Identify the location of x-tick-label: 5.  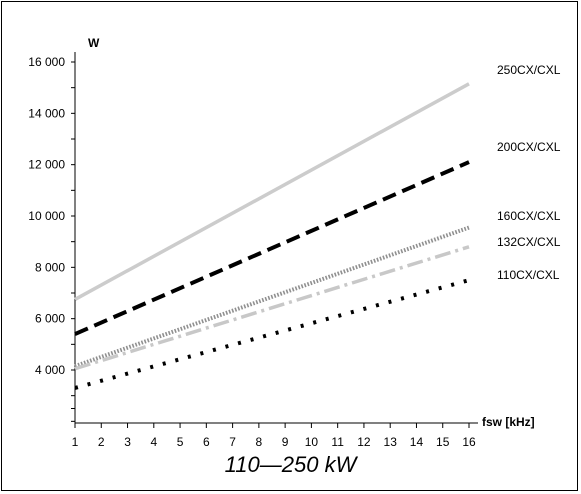
(180, 442).